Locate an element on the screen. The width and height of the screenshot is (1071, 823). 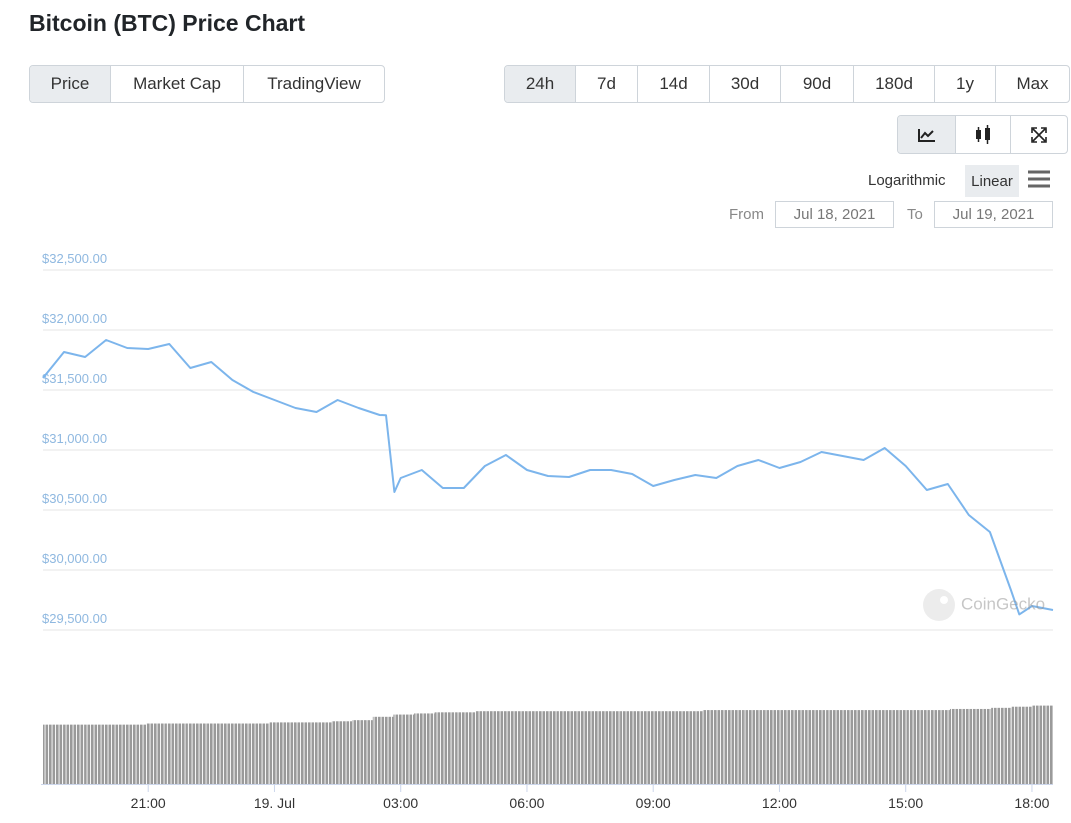
line-view-button is located at coordinates (927, 134).